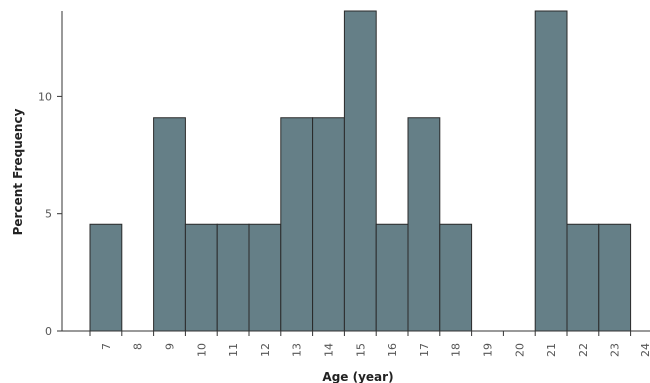 Image resolution: width=650 pixels, height=383 pixels. I want to click on x-ticks-group: 7 8 9 10 11 12 13 14 15 16 17 18 19 20 21 22 23 24, so click(369, 344).